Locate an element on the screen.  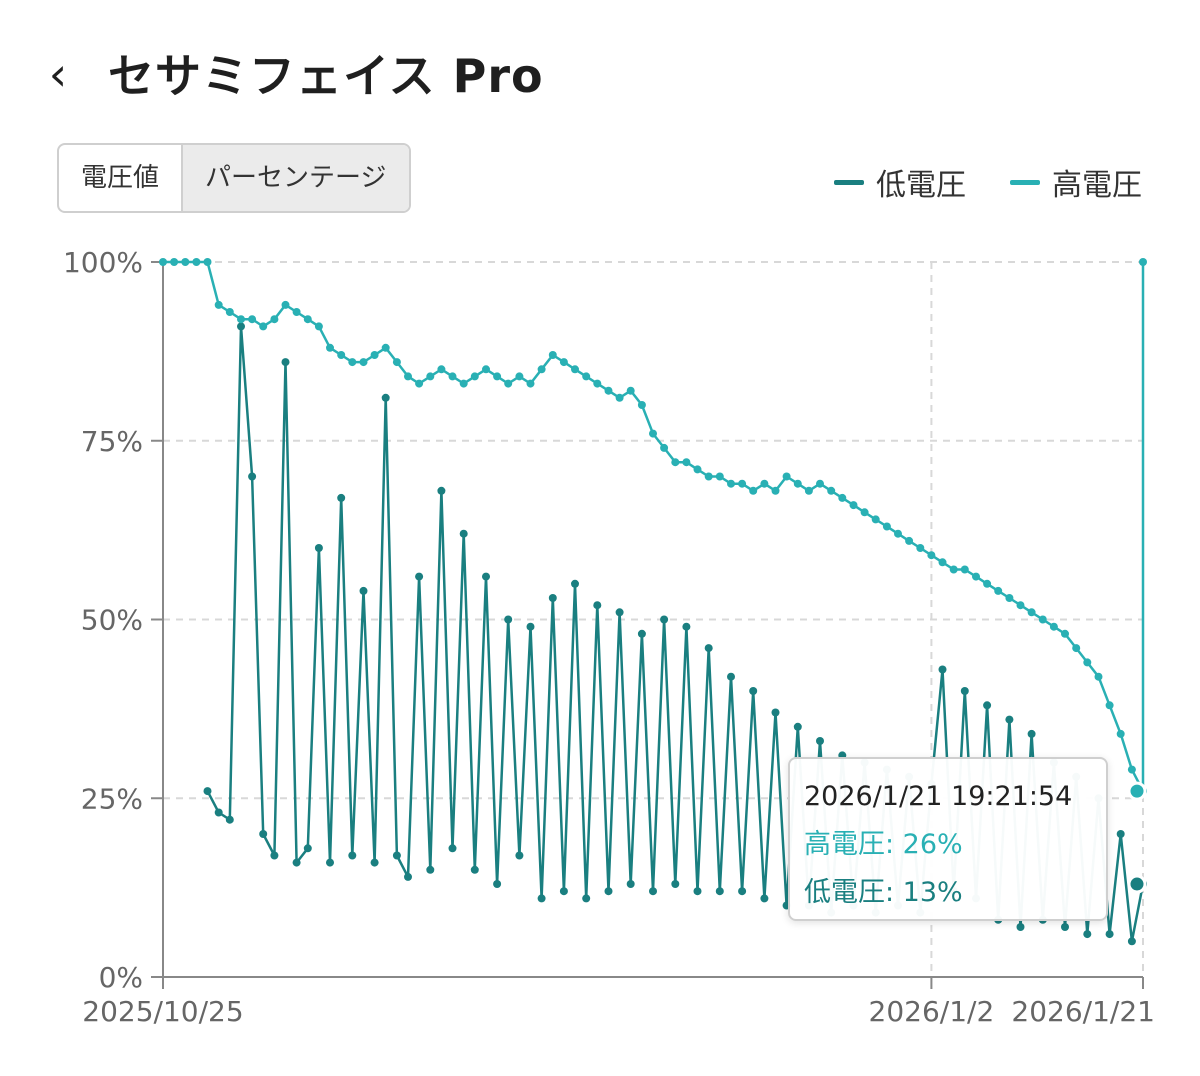
y-tick-label: 25% is located at coordinates (112, 798).